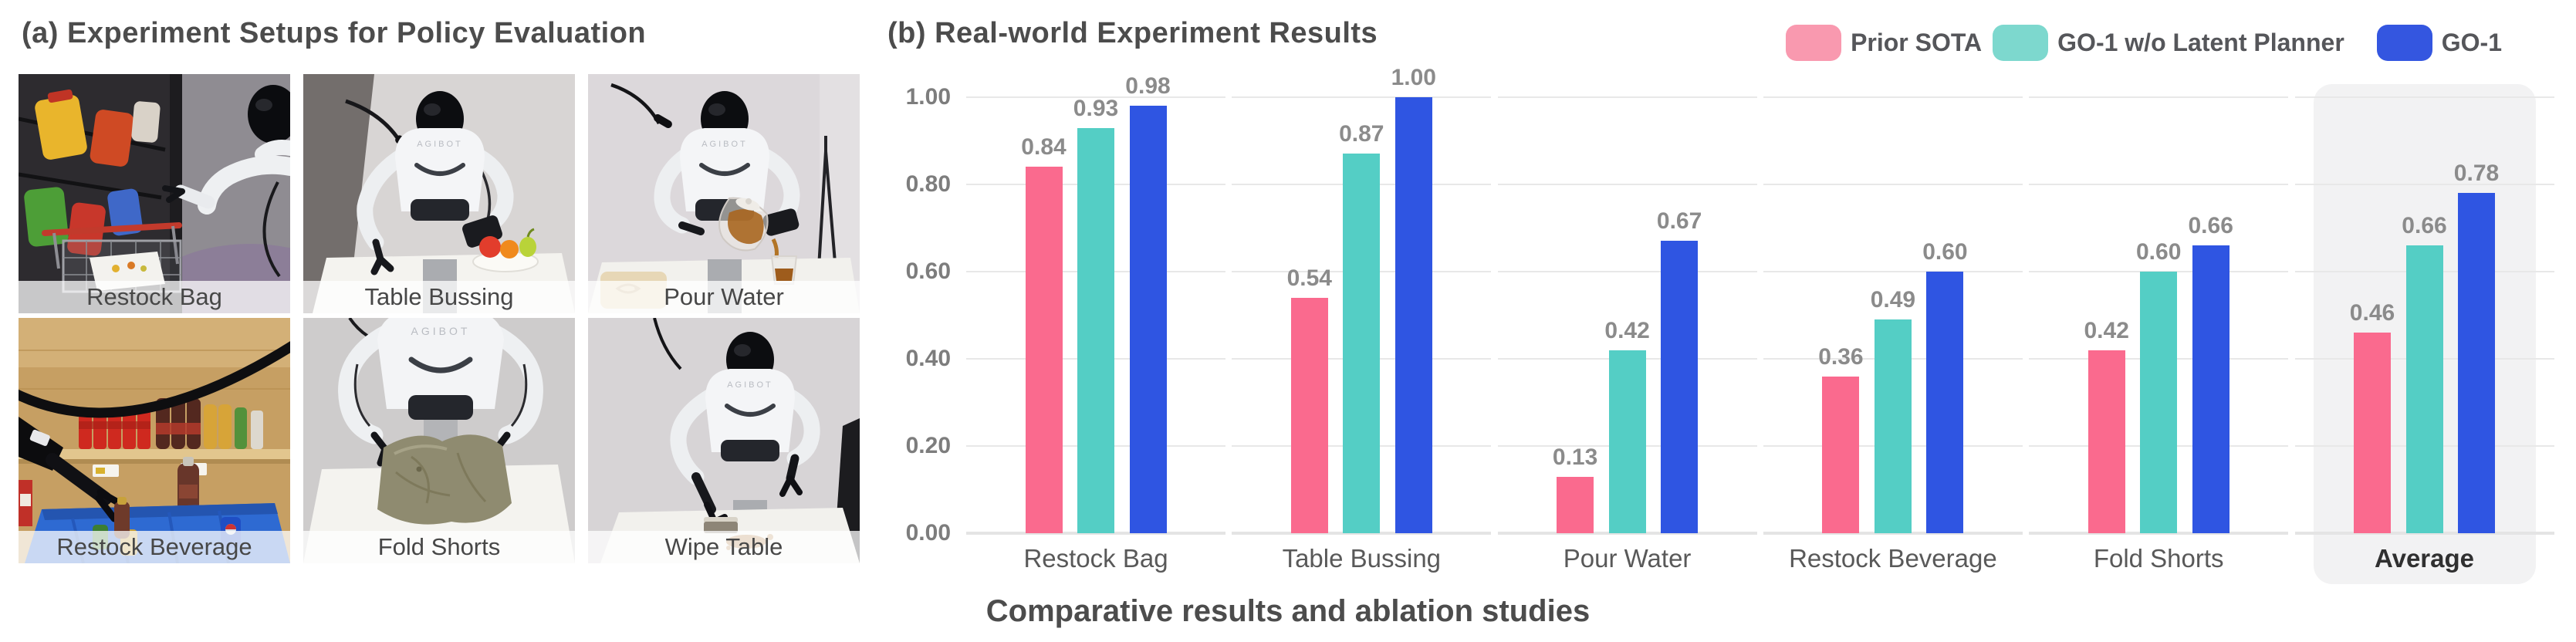 The width and height of the screenshot is (2576, 642). Describe the element at coordinates (724, 193) in the screenshot. I see `photo-pour-water: Pour Water` at that location.